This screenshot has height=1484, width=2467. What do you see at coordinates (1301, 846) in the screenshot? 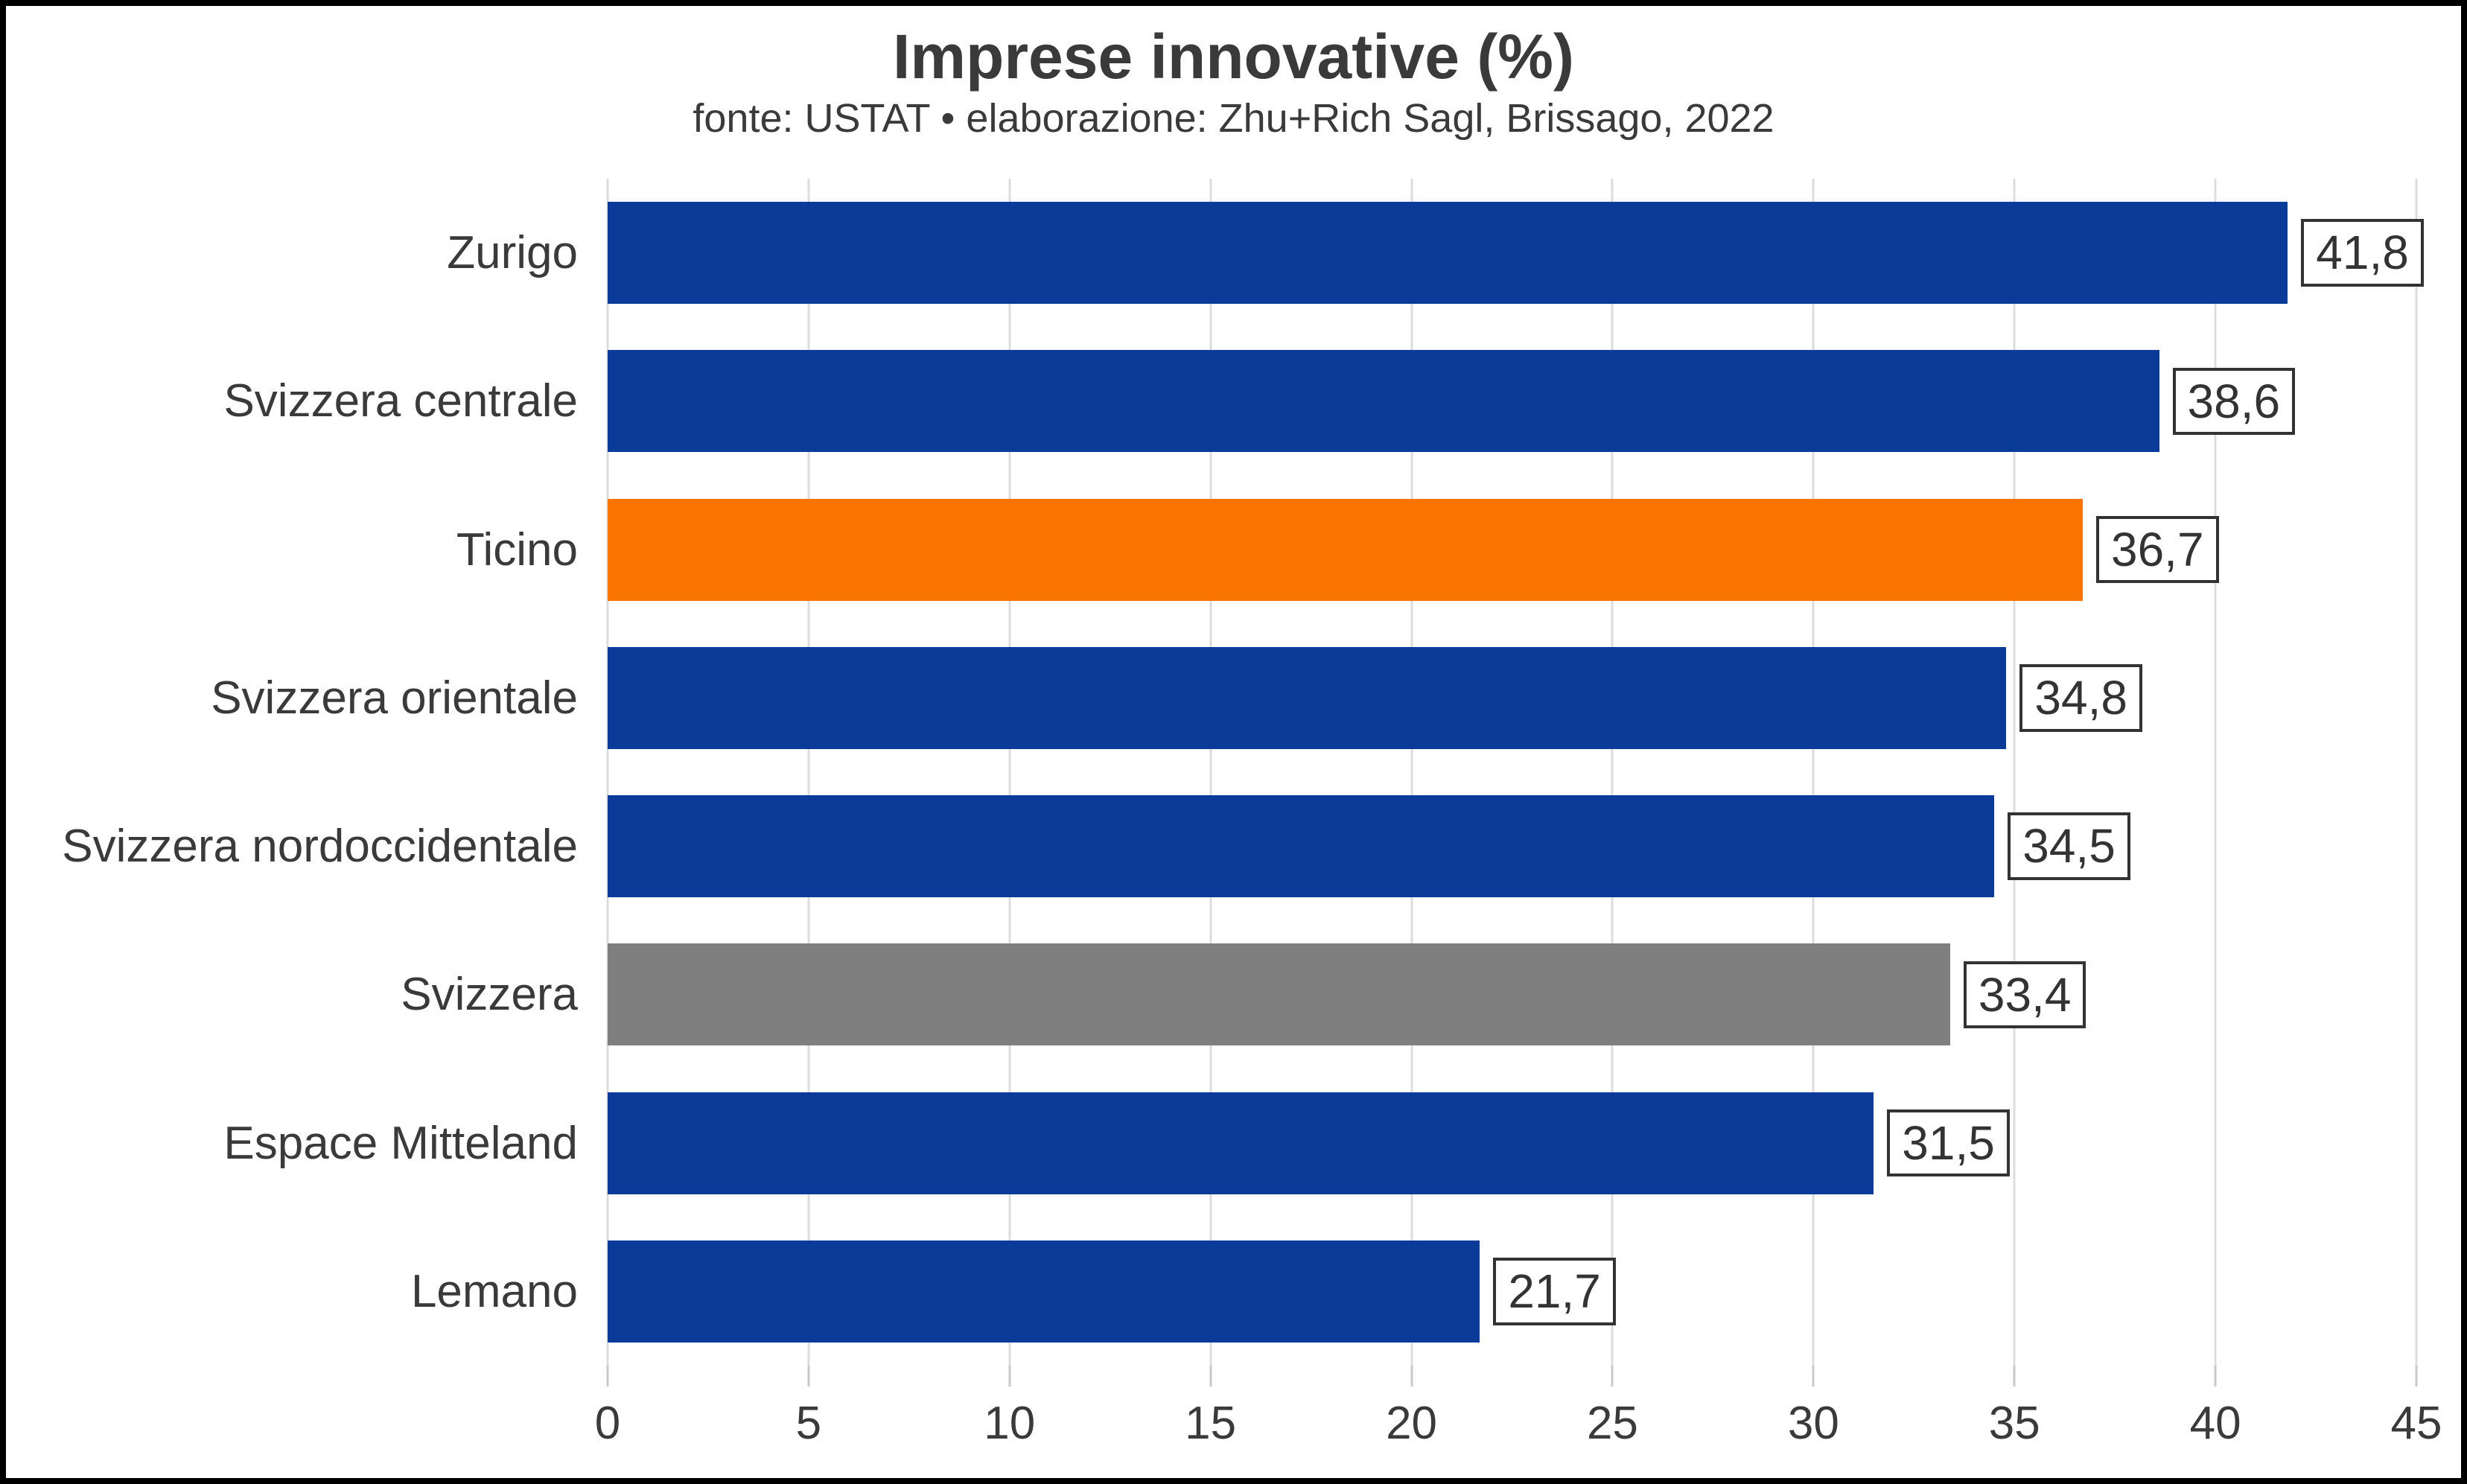
I see `bar-svizzera-nordoccidentale` at bounding box center [1301, 846].